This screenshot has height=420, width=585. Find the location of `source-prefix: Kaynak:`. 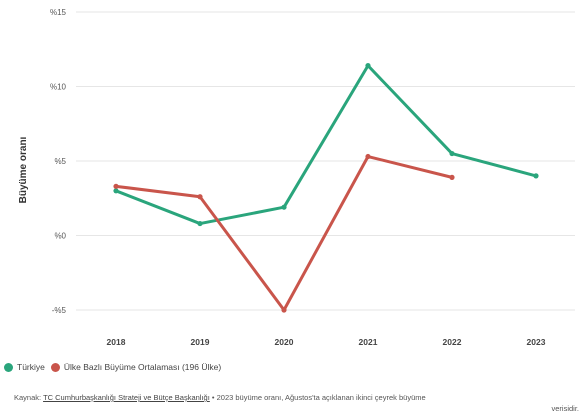

source-prefix: Kaynak: is located at coordinates (29, 397).